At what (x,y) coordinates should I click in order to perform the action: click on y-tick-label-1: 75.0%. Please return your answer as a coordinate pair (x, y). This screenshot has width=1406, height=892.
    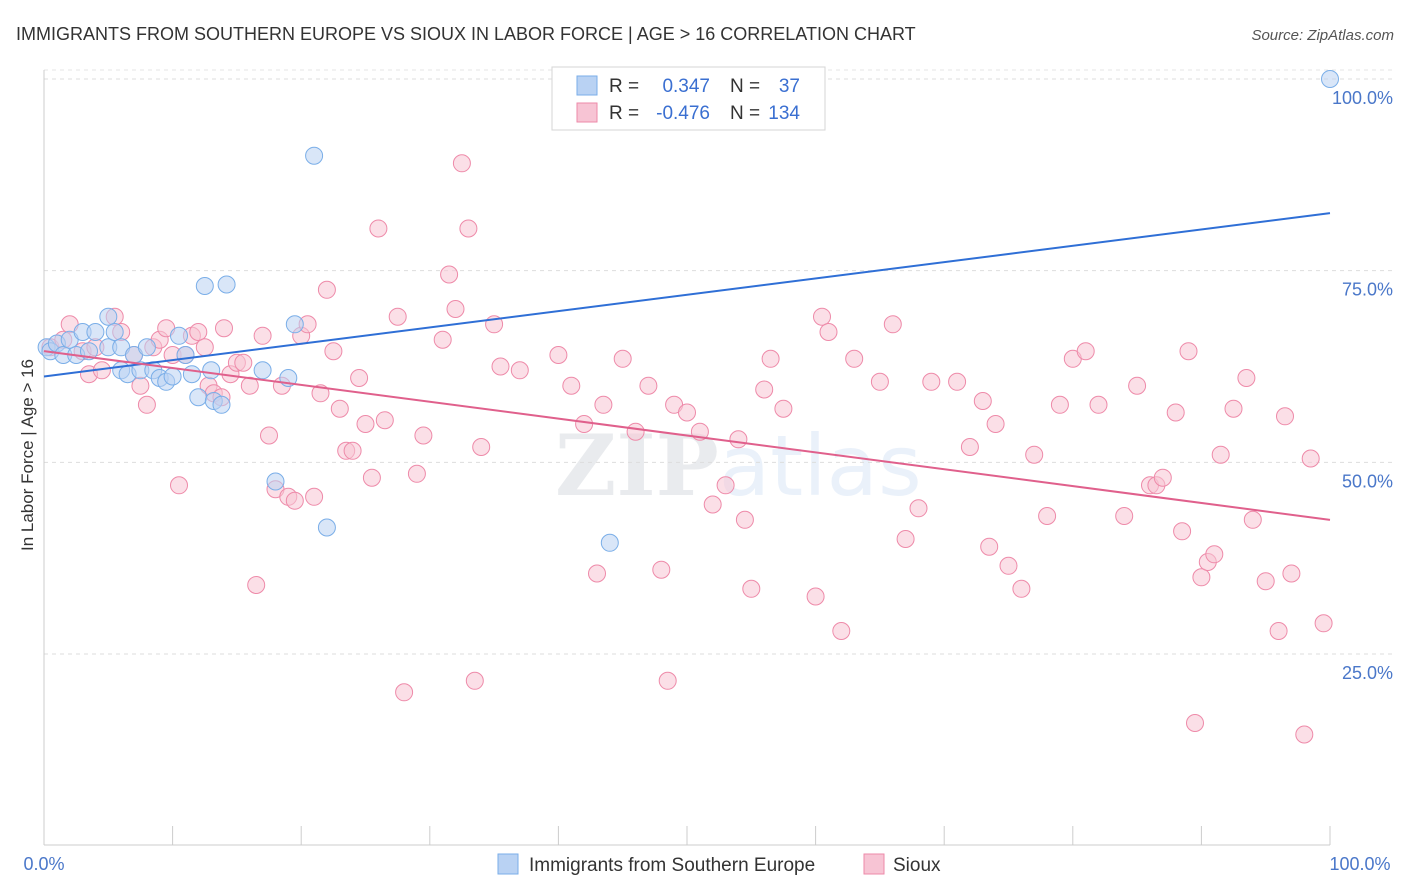
    Looking at the image, I should click on (1367, 290).